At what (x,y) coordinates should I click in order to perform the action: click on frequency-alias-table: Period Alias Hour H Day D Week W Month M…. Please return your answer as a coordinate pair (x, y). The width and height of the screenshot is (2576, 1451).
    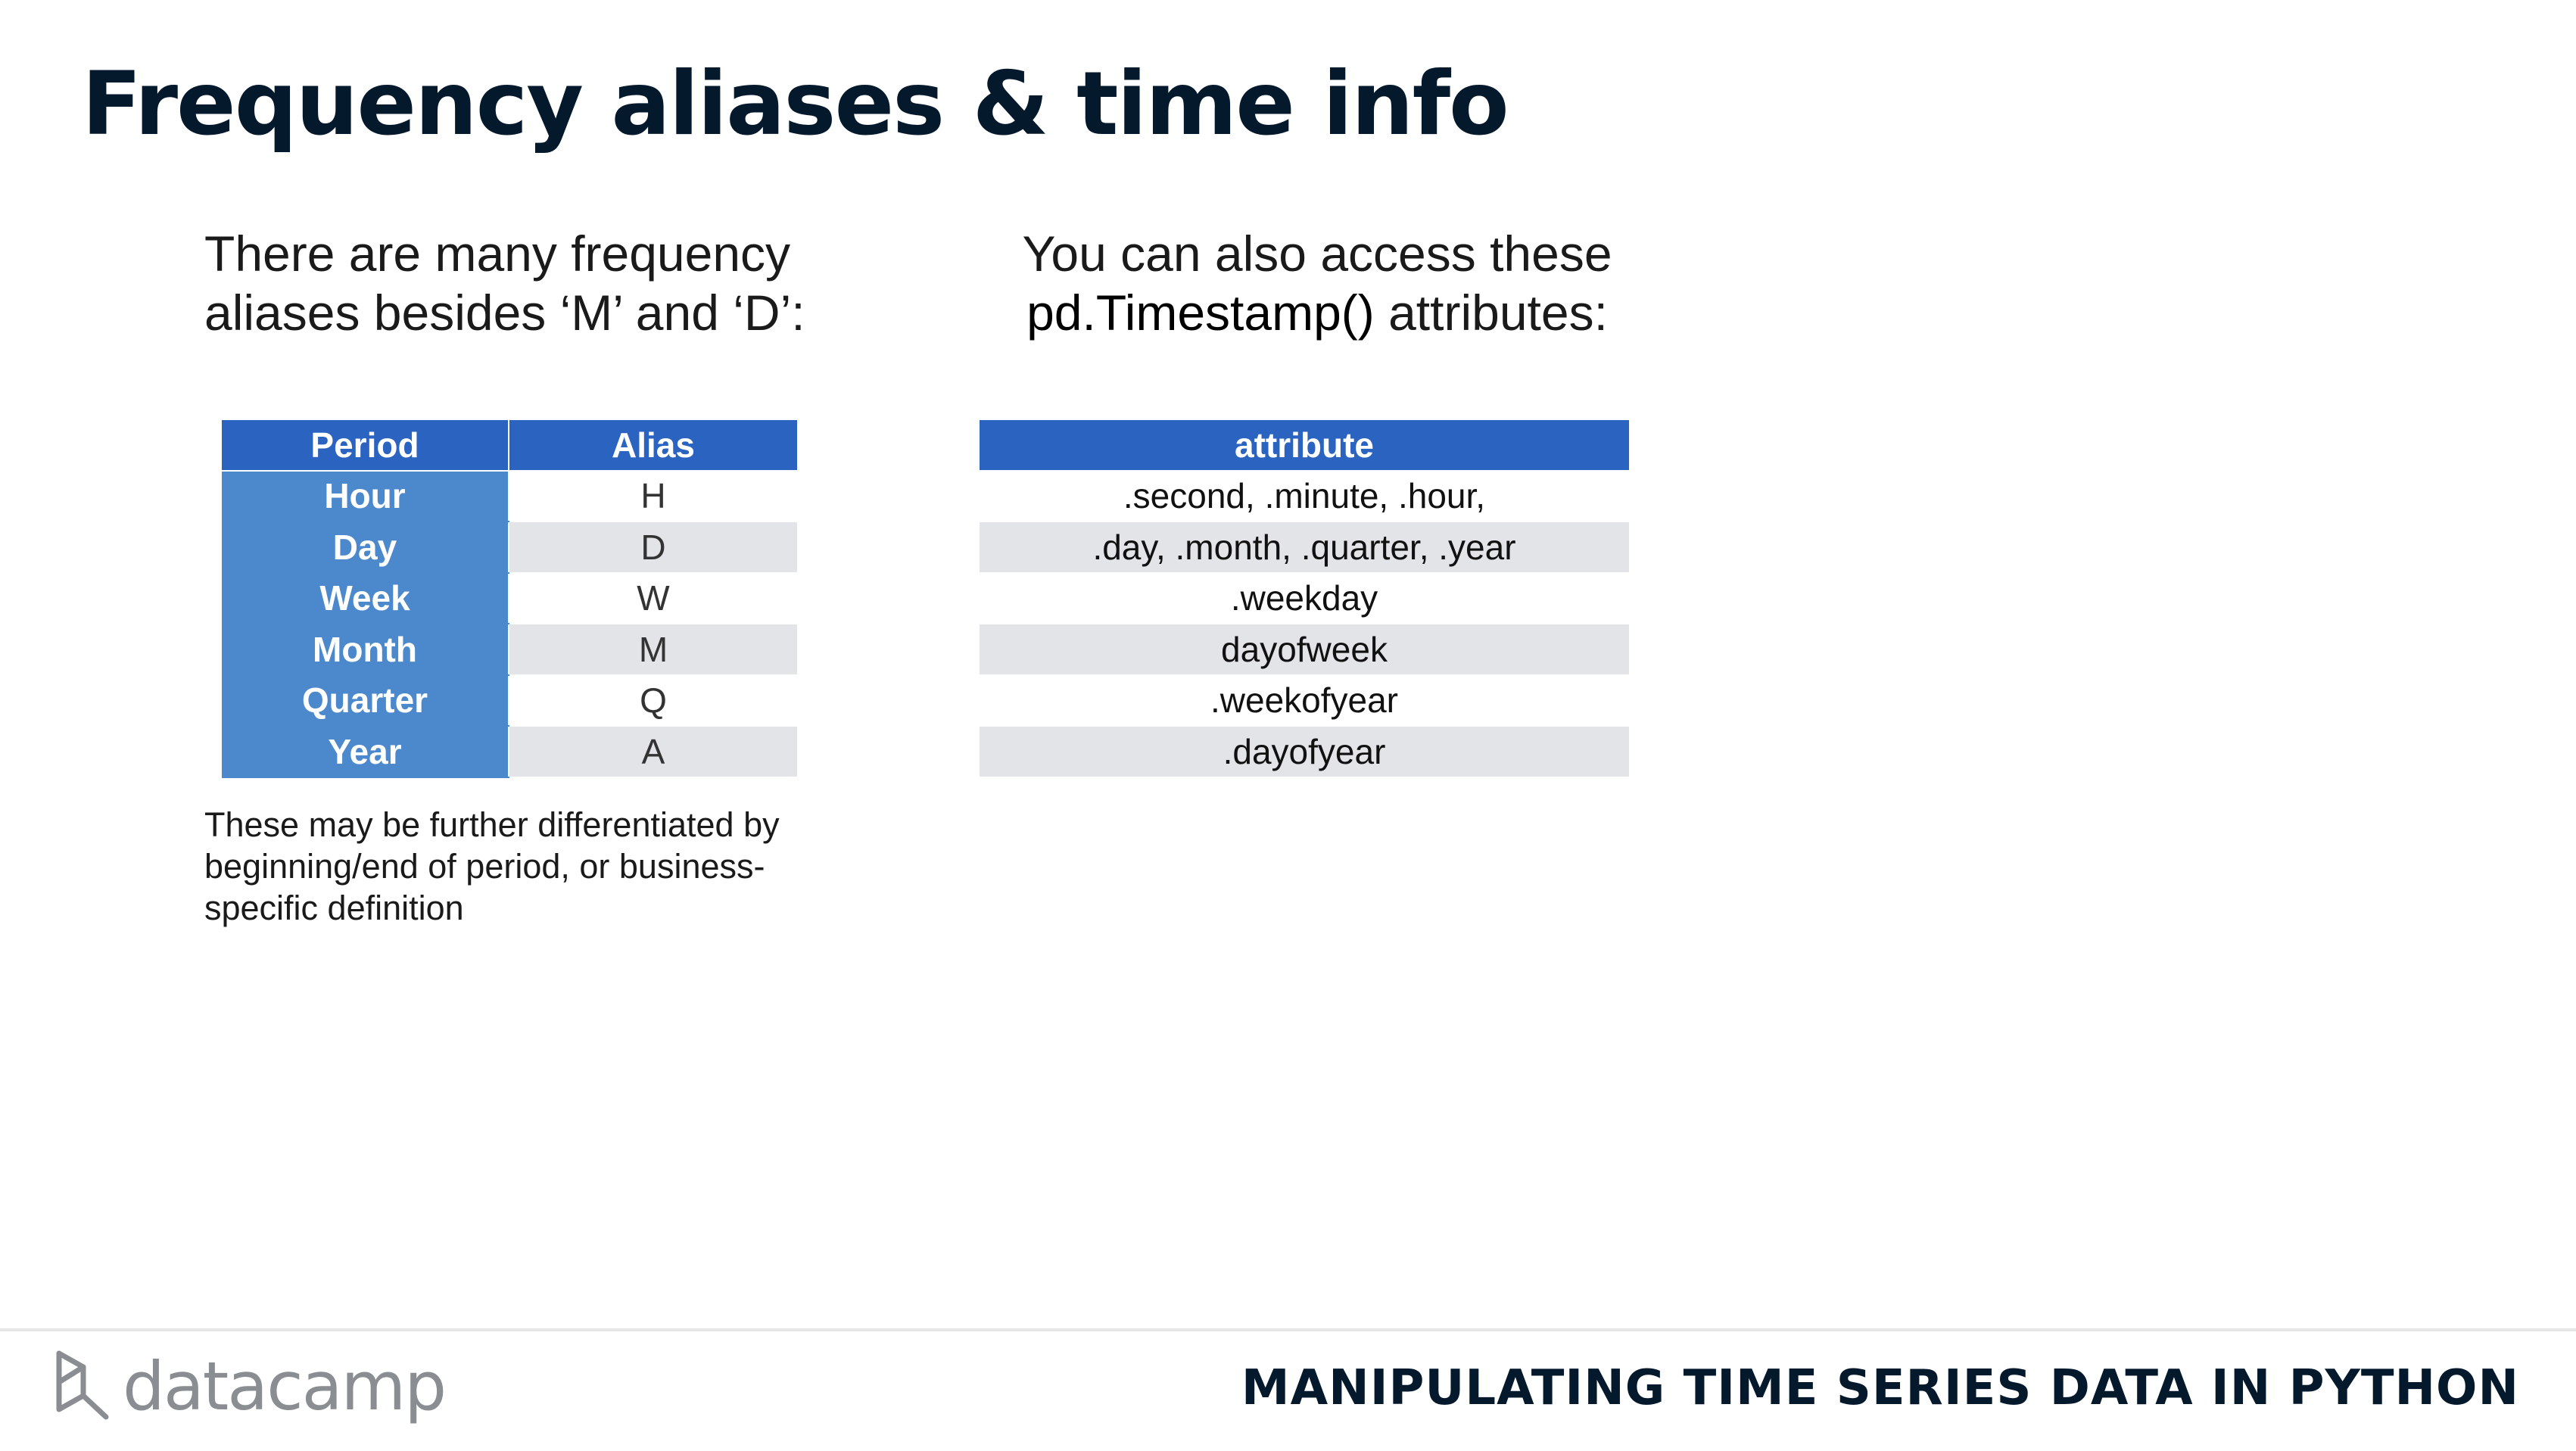
    Looking at the image, I should click on (509, 599).